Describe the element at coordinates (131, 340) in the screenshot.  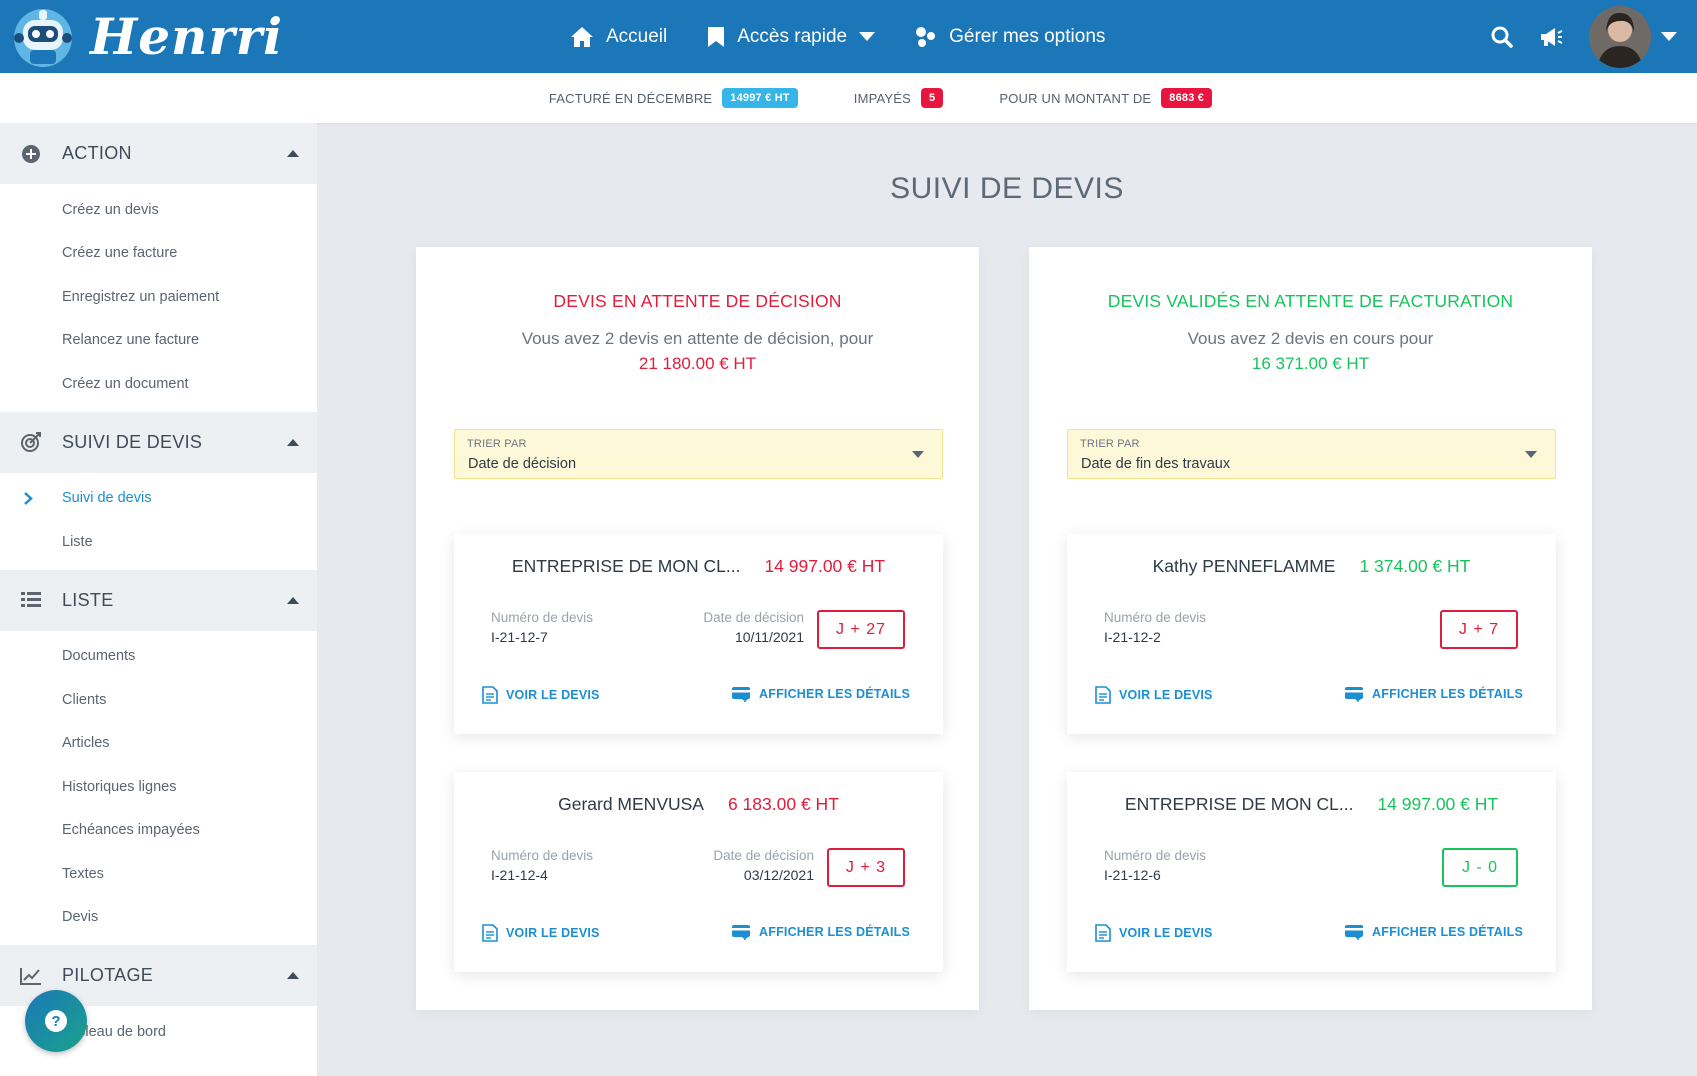
I see `sidebar-item-remind-invoice: Relancez une facture` at that location.